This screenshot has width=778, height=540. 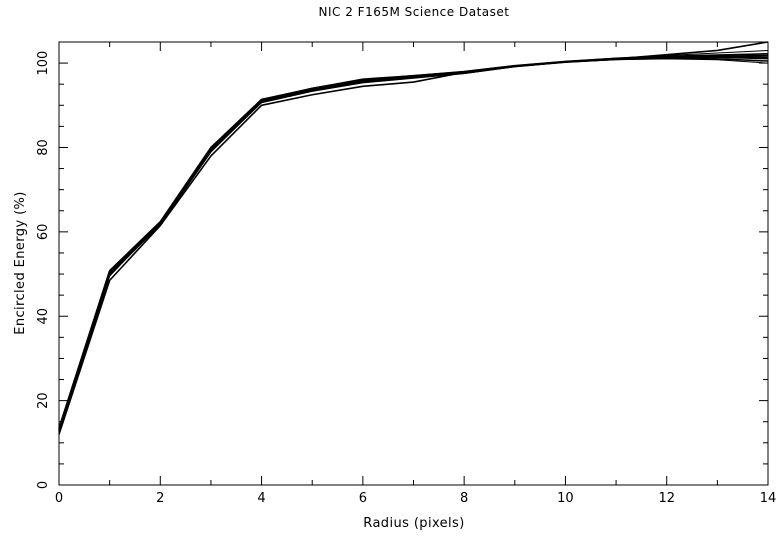 What do you see at coordinates (363, 498) in the screenshot?
I see `x-tick-label: 6` at bounding box center [363, 498].